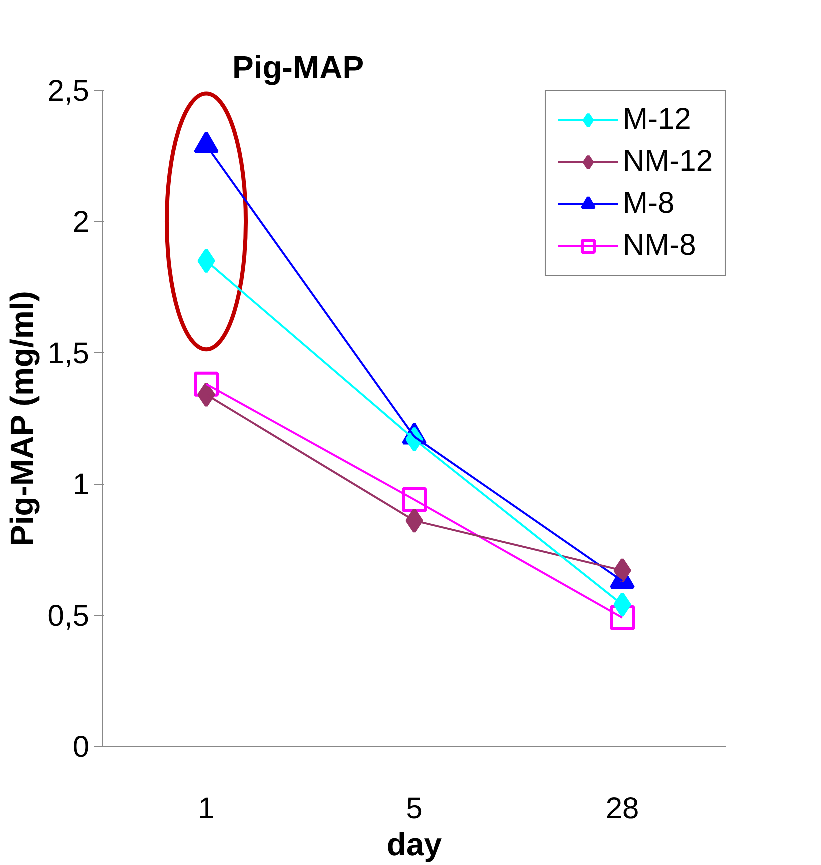 This screenshot has height=865, width=821. What do you see at coordinates (69, 91) in the screenshot?
I see `y-tick-label: 2,5` at bounding box center [69, 91].